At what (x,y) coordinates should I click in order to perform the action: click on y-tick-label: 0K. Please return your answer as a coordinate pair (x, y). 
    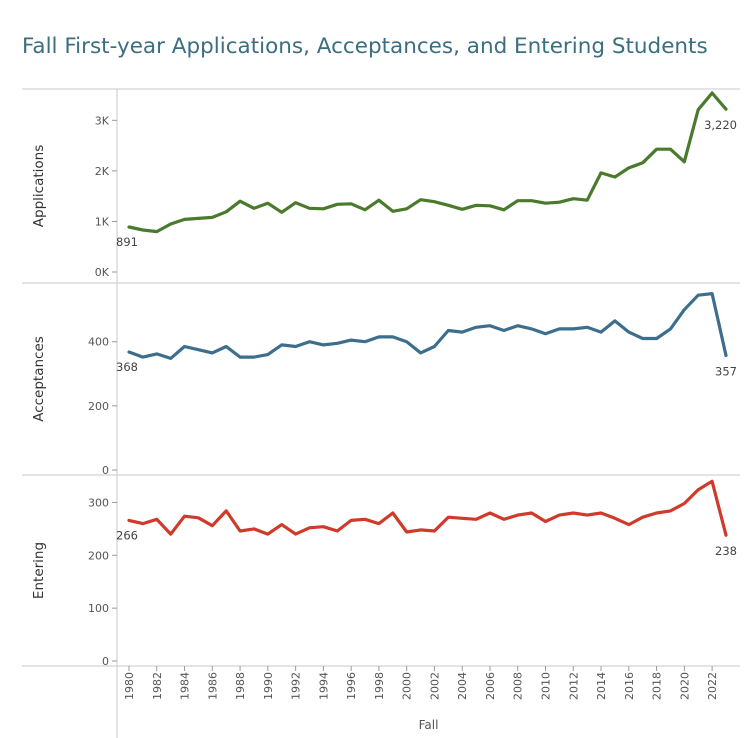
    Looking at the image, I should click on (102, 272).